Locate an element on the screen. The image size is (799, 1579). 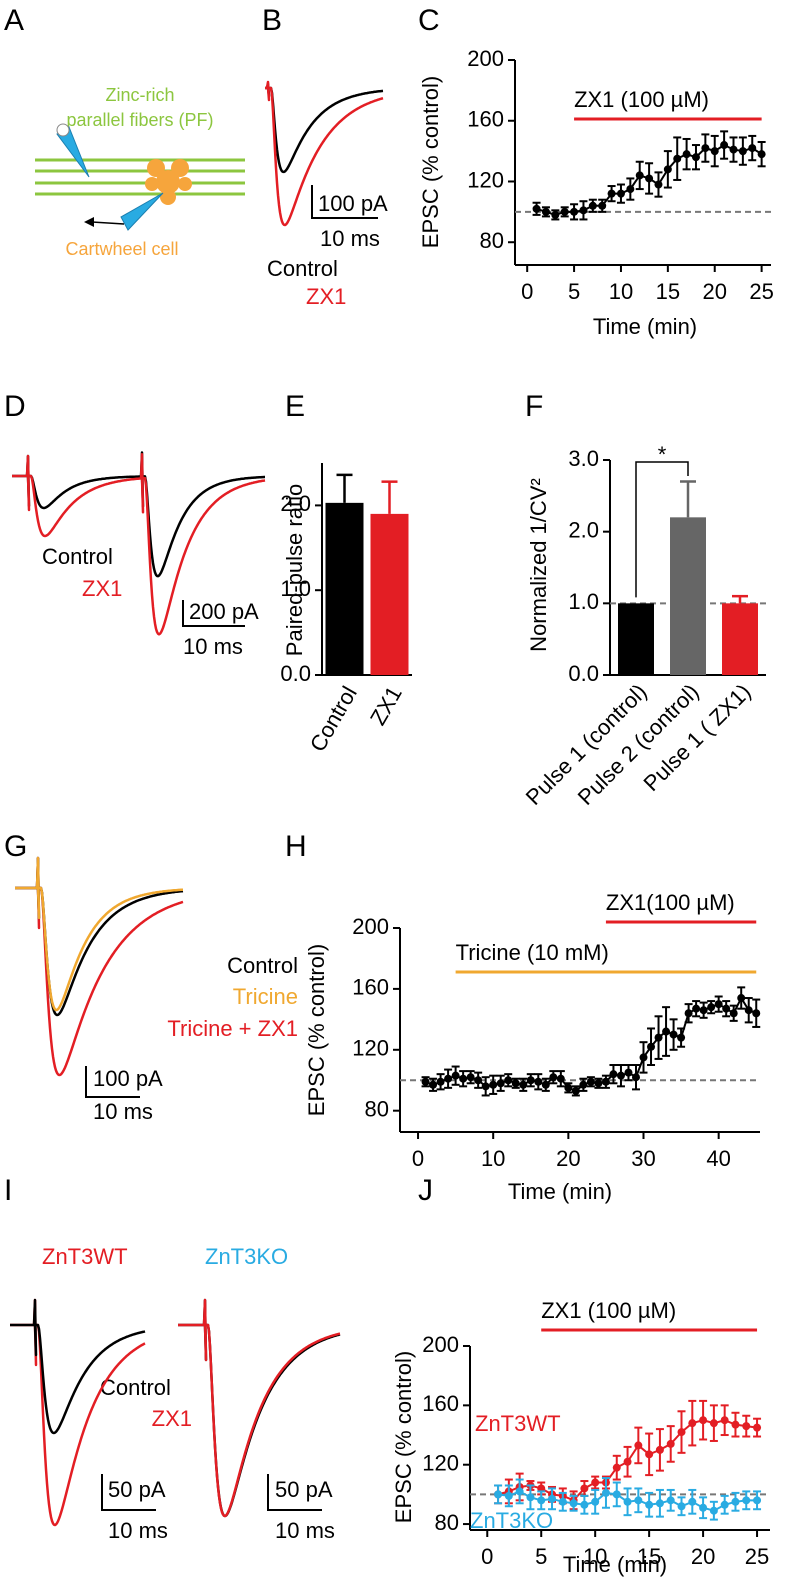
fiber-label: parallel fibers (PF) is located at coordinates (139, 120).